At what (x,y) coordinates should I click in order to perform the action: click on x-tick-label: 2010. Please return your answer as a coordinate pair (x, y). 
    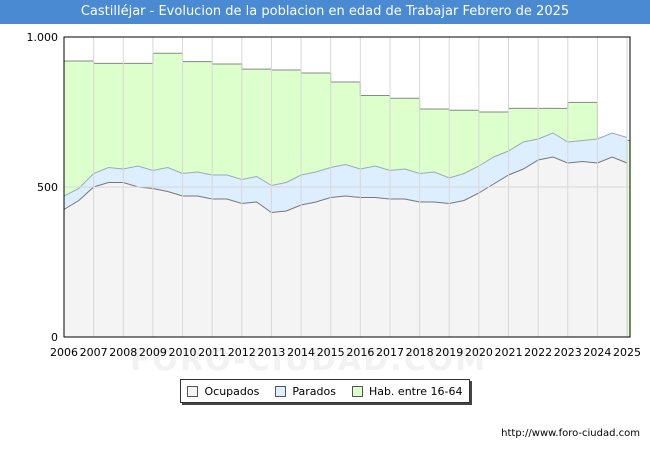
    Looking at the image, I should click on (183, 352).